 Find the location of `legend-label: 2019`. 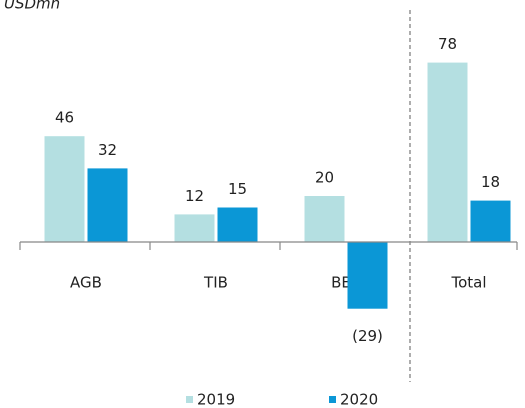

legend-label: 2019 is located at coordinates (216, 399).